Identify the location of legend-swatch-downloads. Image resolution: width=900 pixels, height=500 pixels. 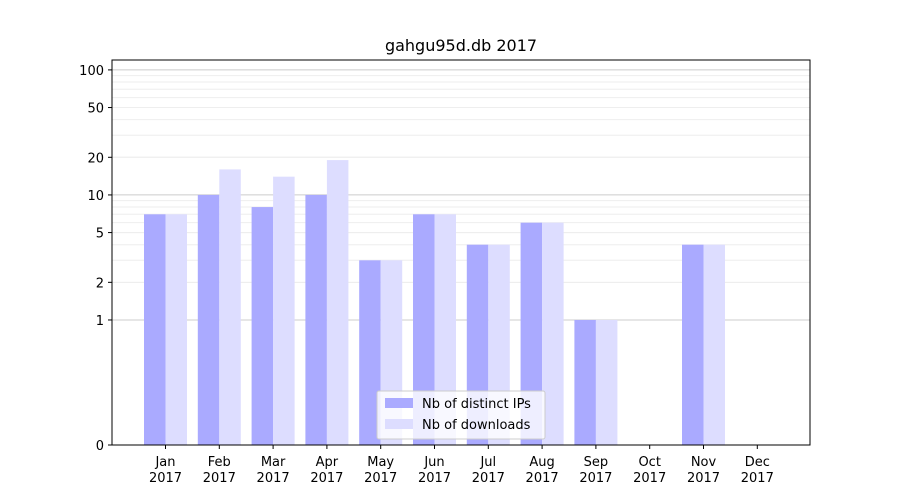
(399, 424).